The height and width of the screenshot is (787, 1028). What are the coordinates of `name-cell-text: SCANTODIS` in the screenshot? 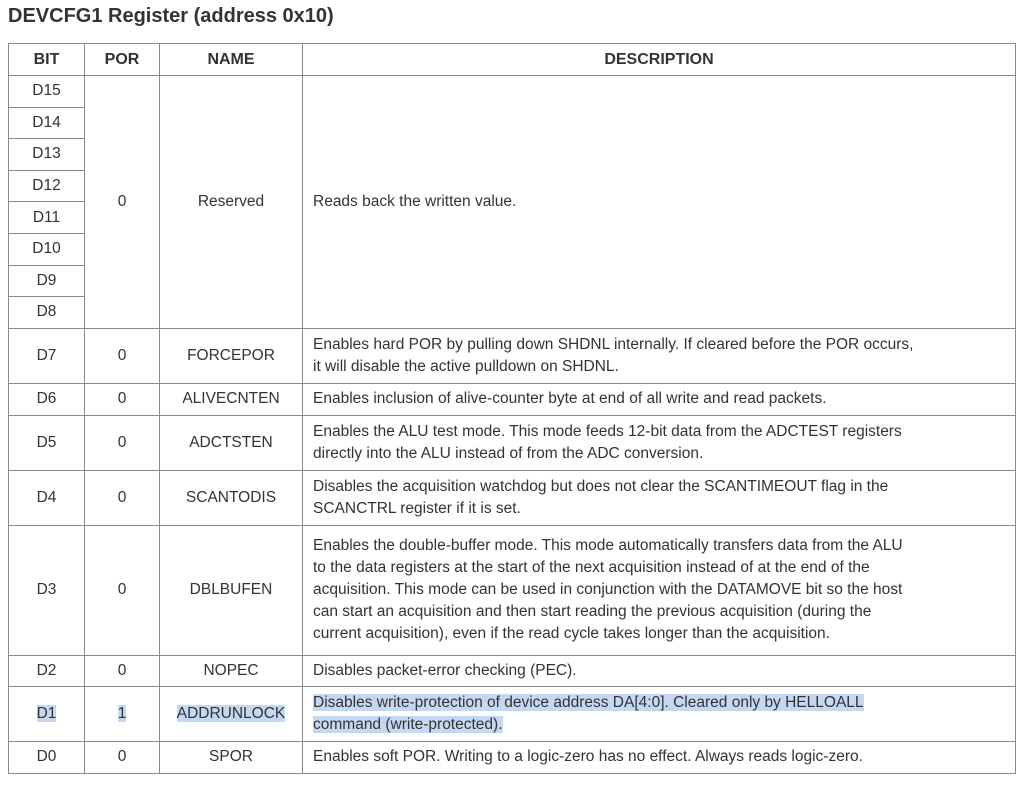 It's located at (231, 497).